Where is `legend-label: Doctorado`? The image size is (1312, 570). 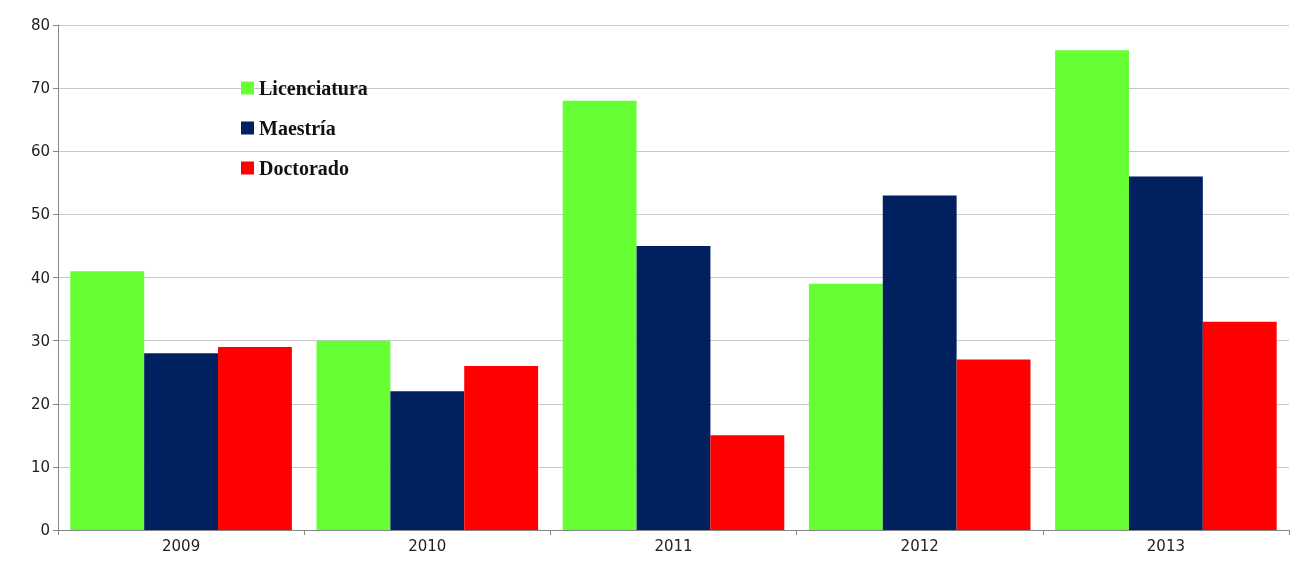
legend-label: Doctorado is located at coordinates (304, 168).